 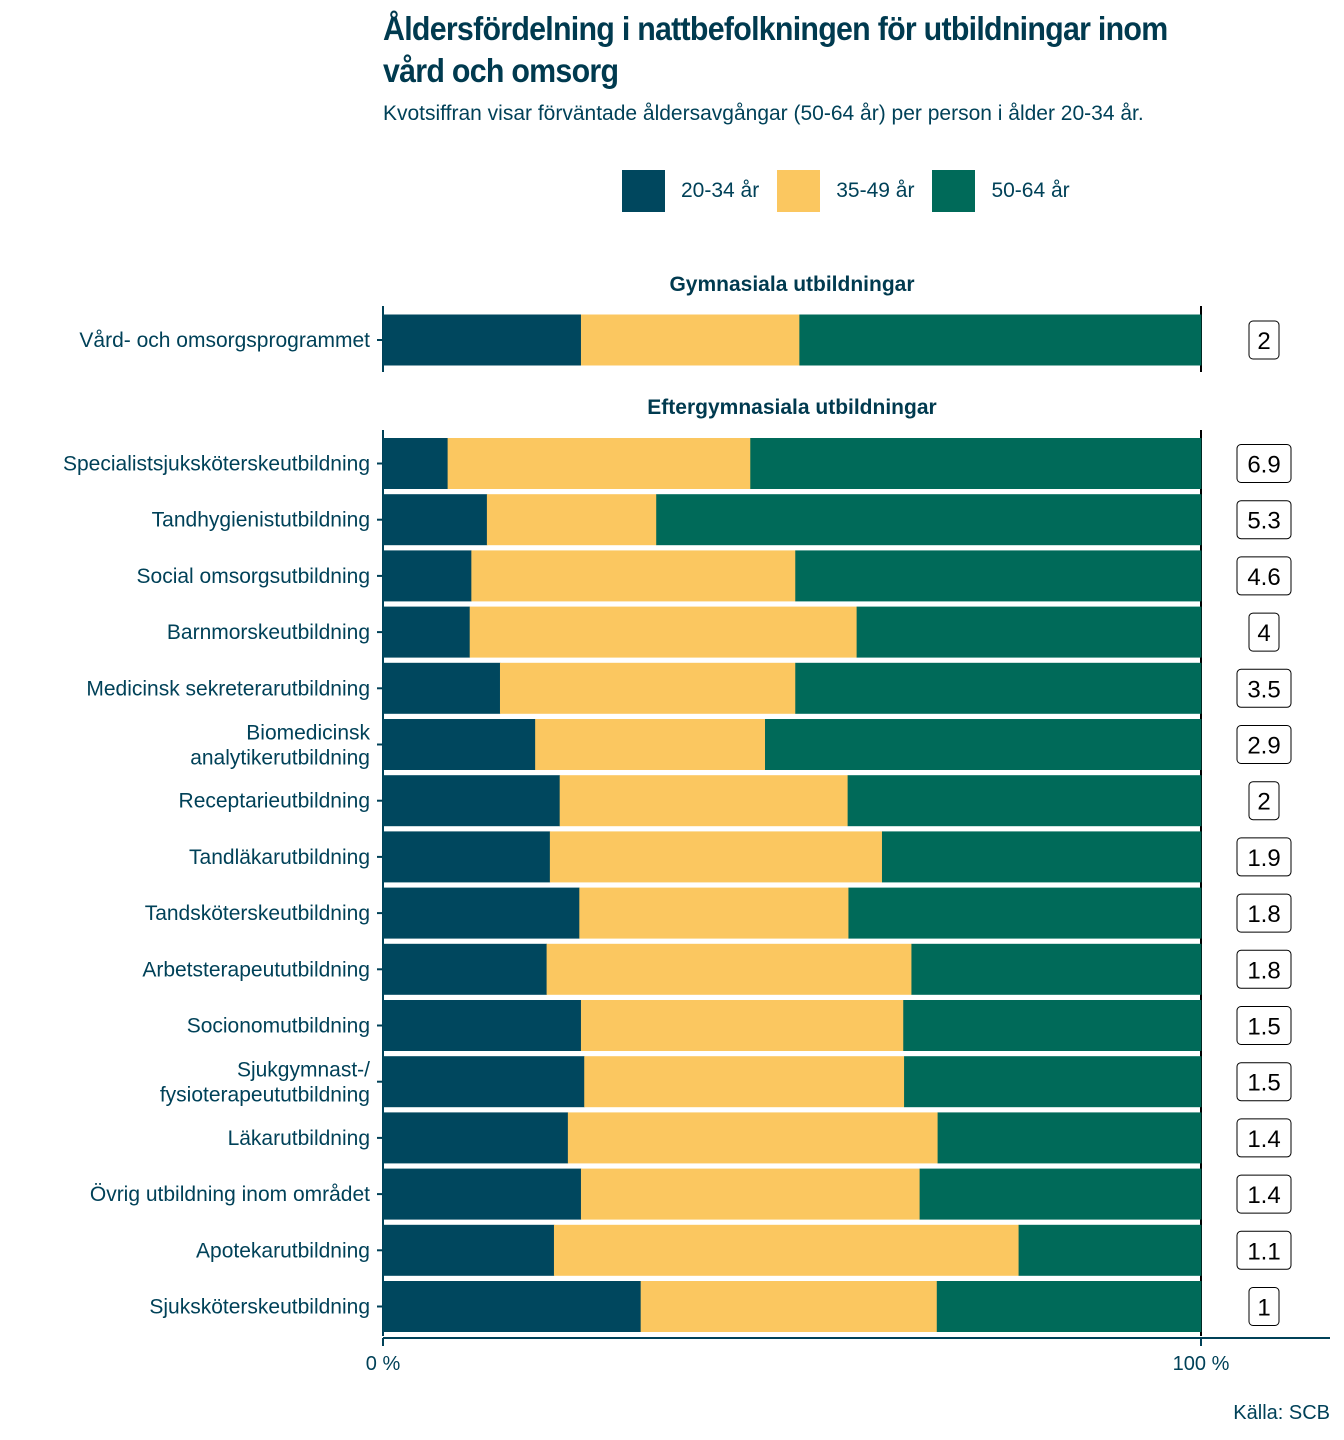 I want to click on ratio-value: 3.5, so click(x=1263, y=689).